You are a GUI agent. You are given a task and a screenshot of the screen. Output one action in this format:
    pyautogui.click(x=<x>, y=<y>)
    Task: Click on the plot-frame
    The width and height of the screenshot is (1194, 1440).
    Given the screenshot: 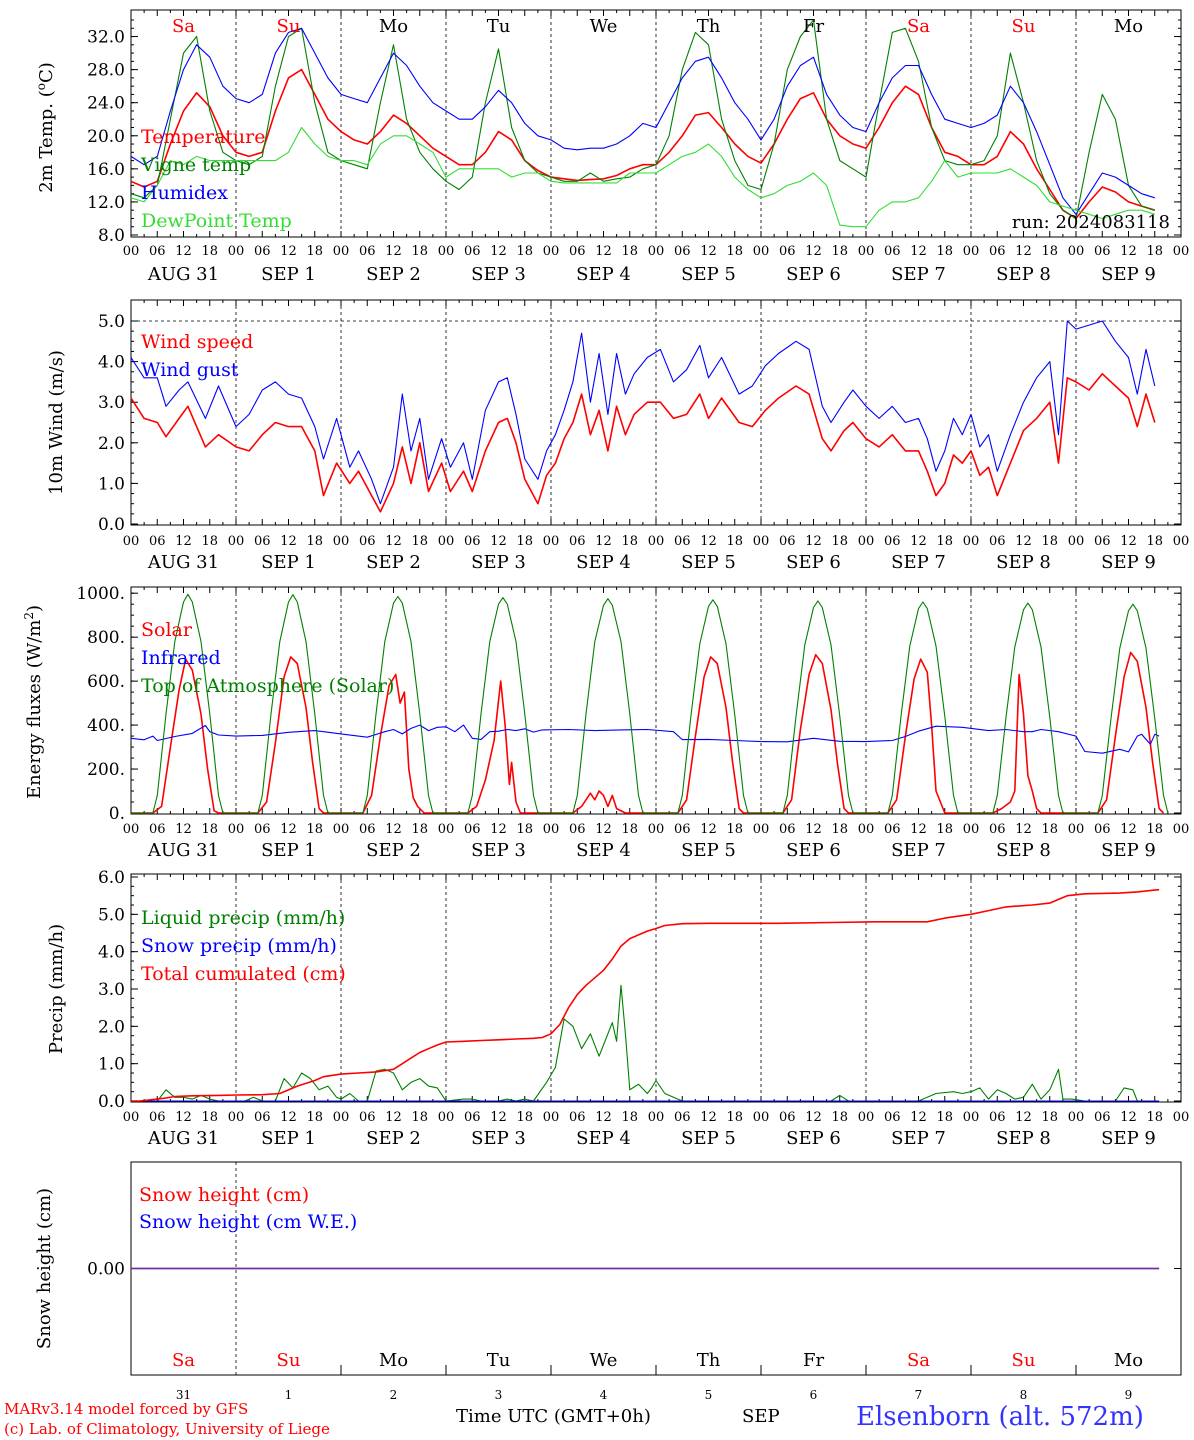 What is the action you would take?
    pyautogui.click(x=656, y=412)
    